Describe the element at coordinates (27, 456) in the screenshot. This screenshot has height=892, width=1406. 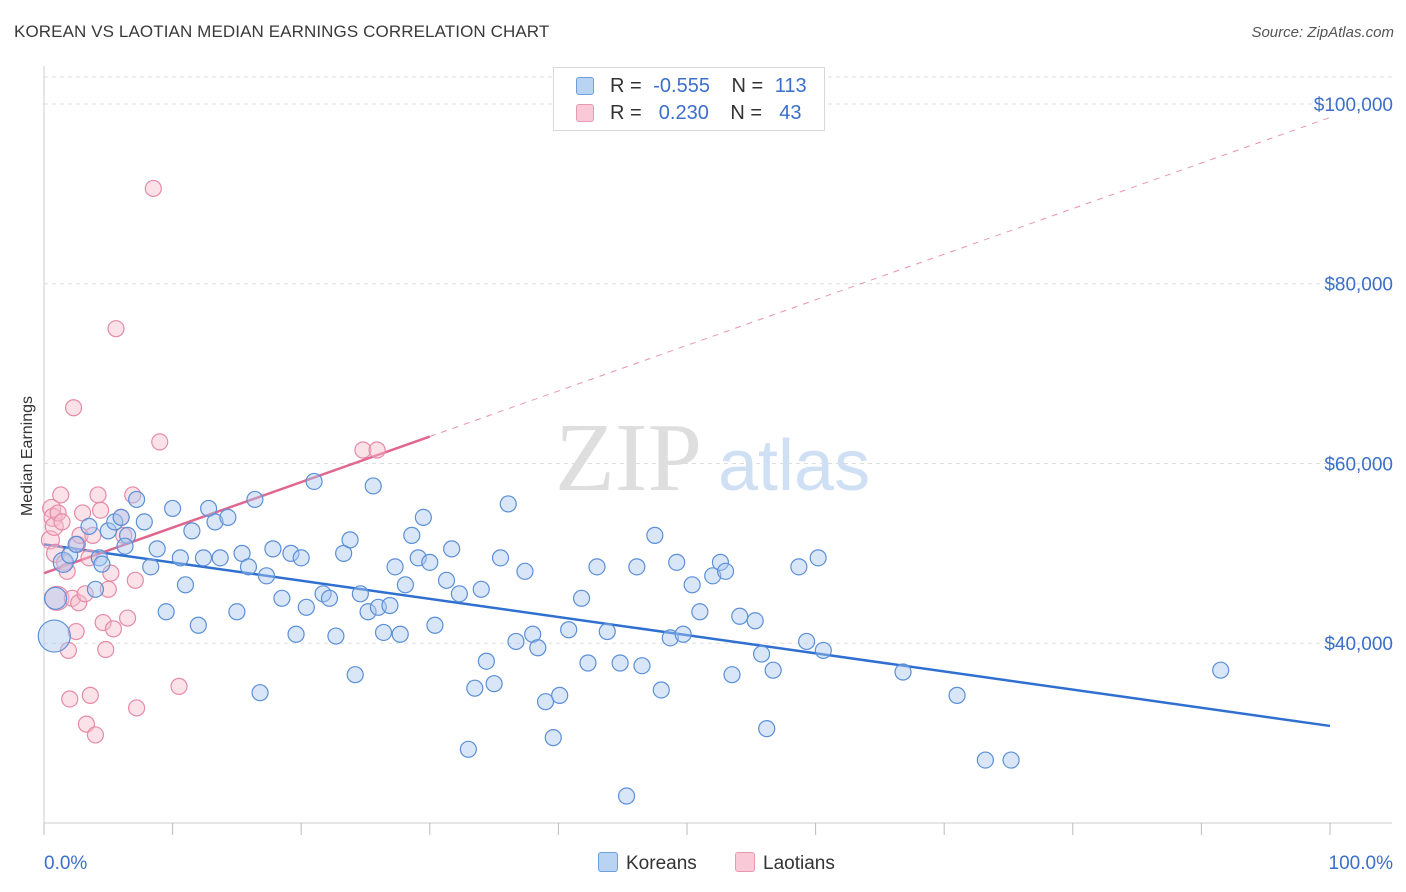
I see `y-axis-label: Median Earnings` at that location.